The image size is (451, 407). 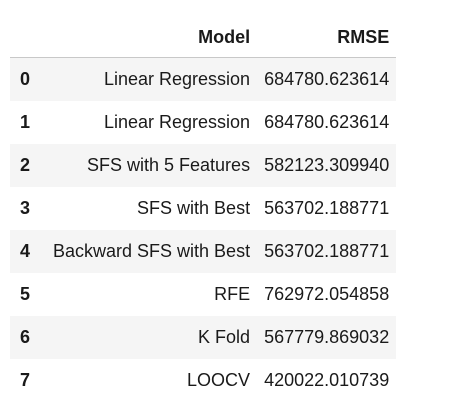 I want to click on row-index: 6, so click(x=25, y=336).